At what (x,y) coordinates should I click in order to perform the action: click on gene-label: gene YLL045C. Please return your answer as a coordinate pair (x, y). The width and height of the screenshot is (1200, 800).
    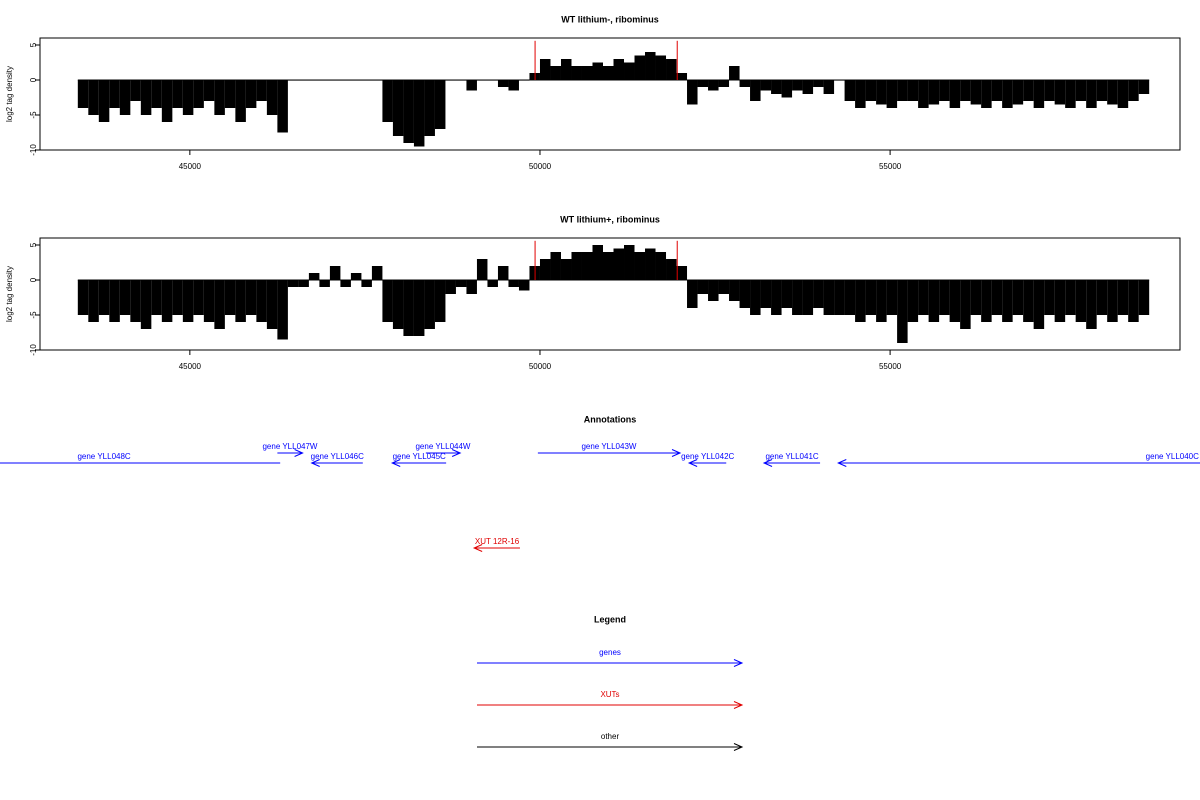
    Looking at the image, I should click on (419, 456).